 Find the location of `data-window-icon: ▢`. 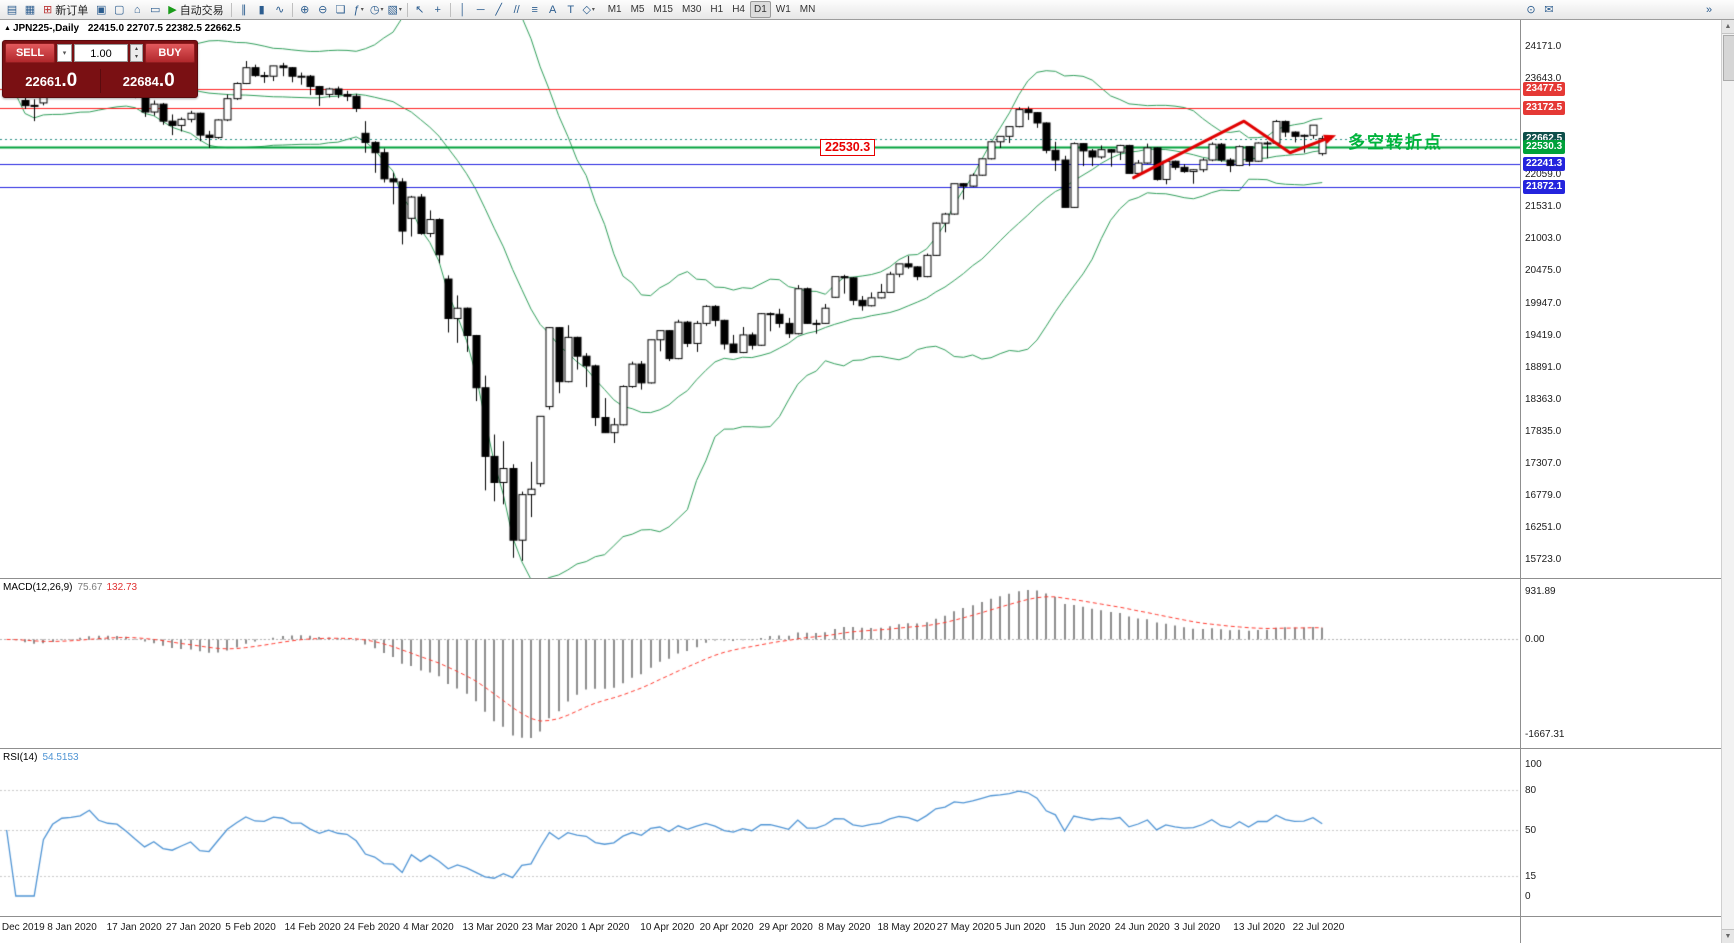

data-window-icon: ▢ is located at coordinates (119, 9).